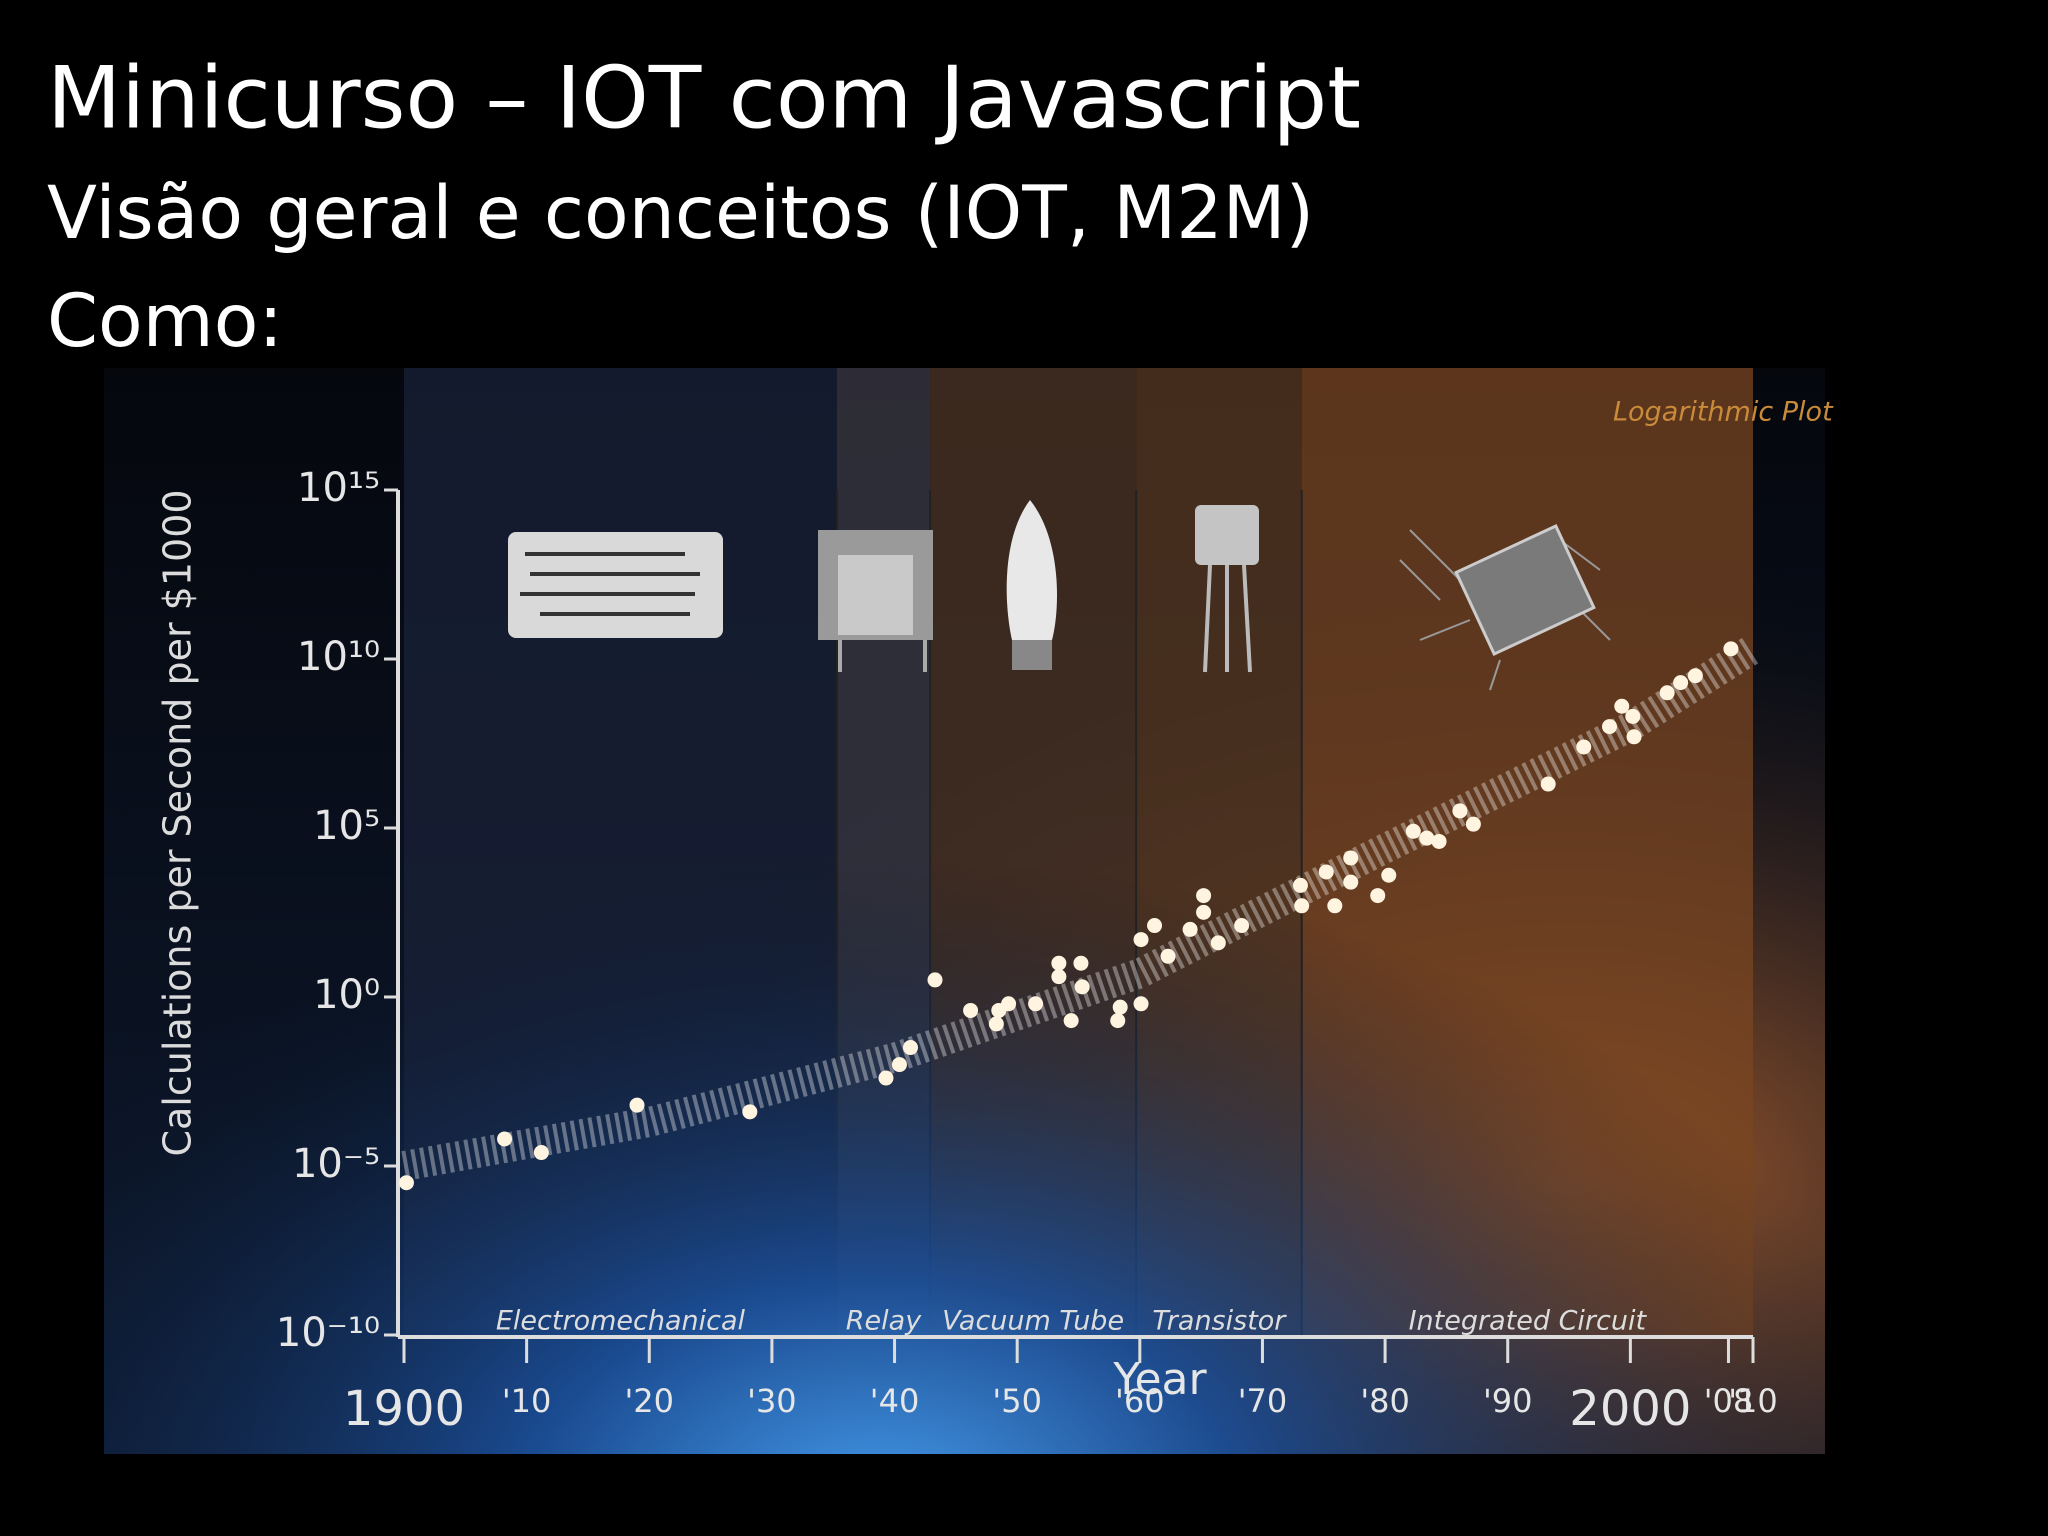 The image size is (2048, 1536). I want to click on era-label: Vacuum Tube, so click(1033, 1321).